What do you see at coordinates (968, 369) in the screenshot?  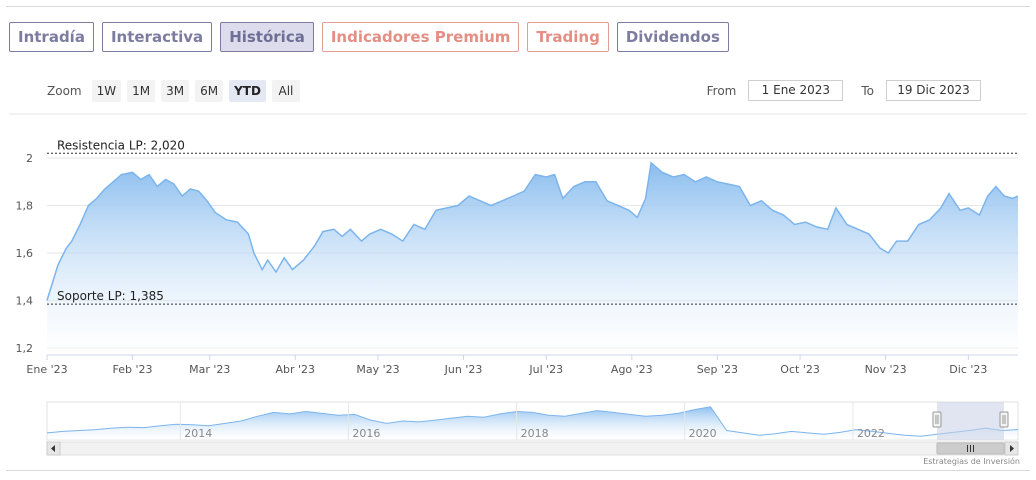 I see `x-tick-label: Dic '23` at bounding box center [968, 369].